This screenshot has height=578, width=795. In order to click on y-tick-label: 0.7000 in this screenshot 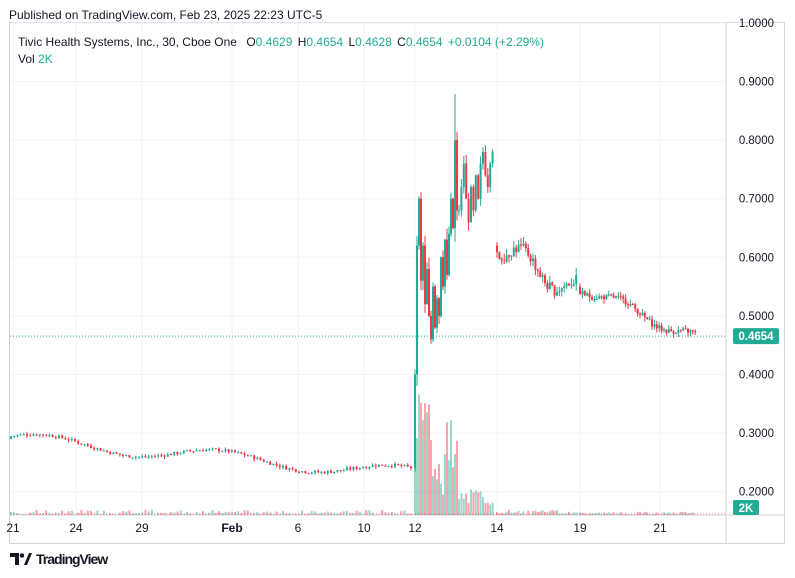, I will do `click(756, 200)`.